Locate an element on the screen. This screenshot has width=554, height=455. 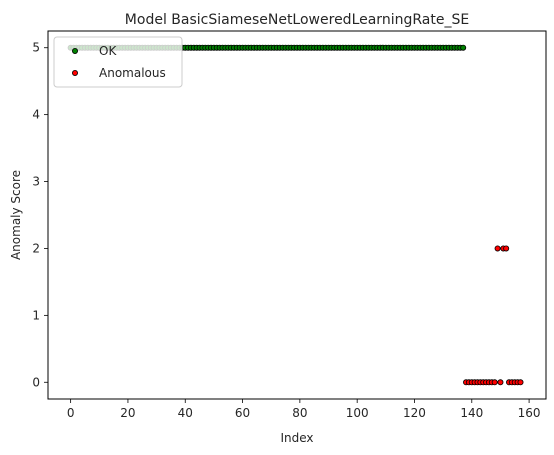
y-tick-label: 3 is located at coordinates (36, 182).